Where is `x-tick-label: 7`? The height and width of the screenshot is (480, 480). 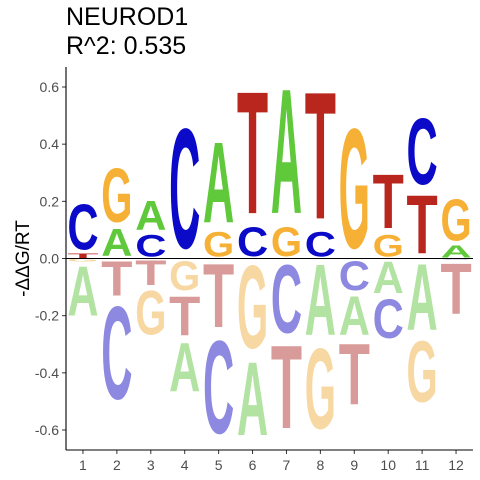 x-tick-label: 7 is located at coordinates (287, 465).